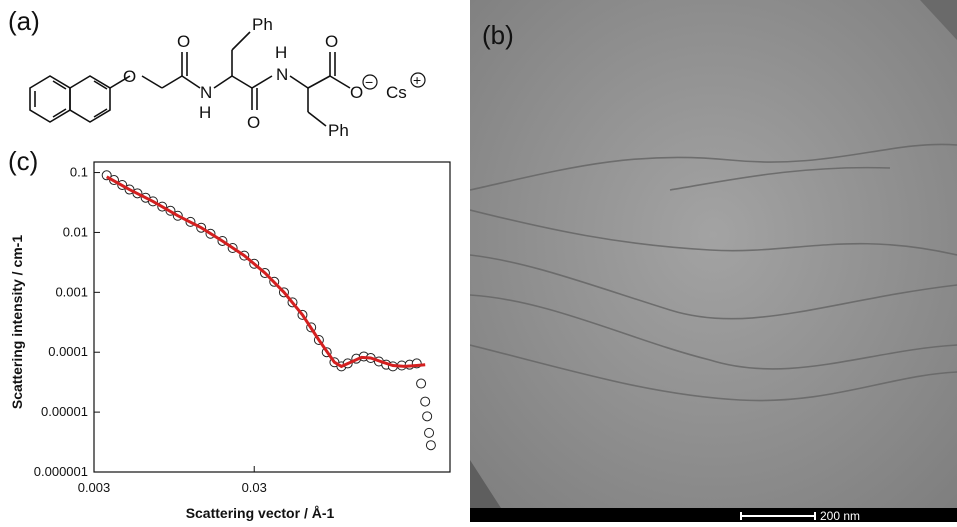 The height and width of the screenshot is (527, 957). I want to click on panel-b-label: (b), so click(498, 35).